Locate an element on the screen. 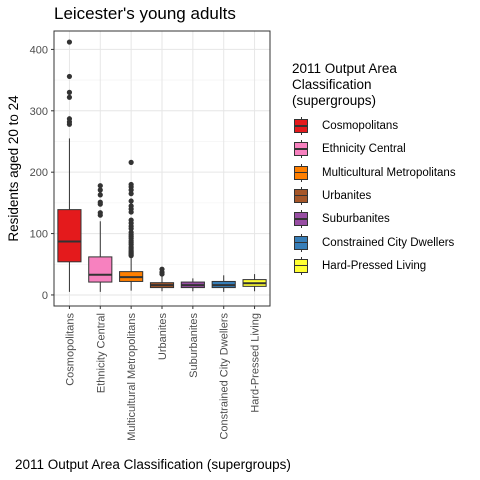  legend-item: Constrained City Dwellers is located at coordinates (373, 242).